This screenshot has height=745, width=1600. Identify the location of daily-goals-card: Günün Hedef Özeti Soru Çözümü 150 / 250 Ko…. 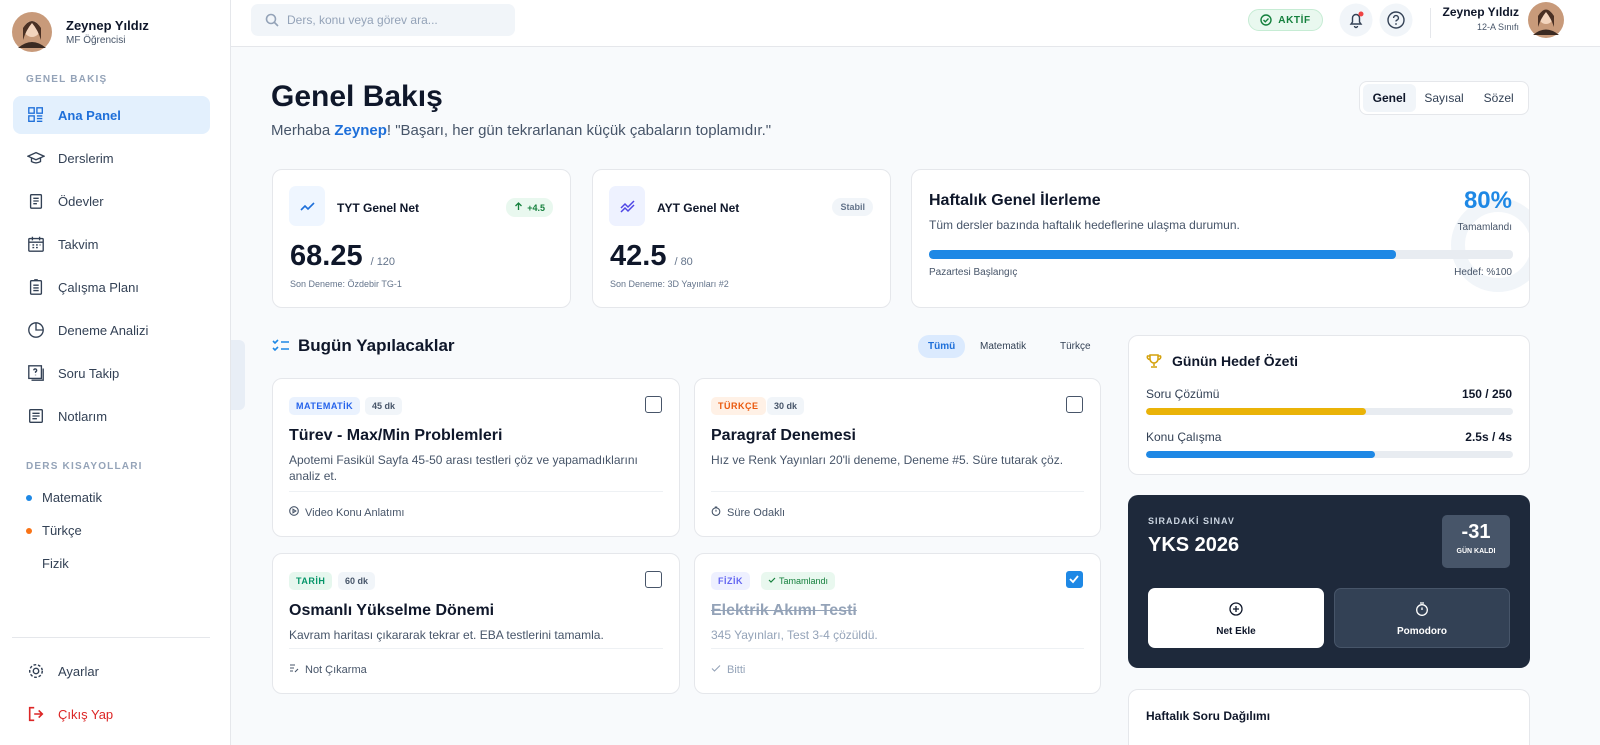
(1329, 405).